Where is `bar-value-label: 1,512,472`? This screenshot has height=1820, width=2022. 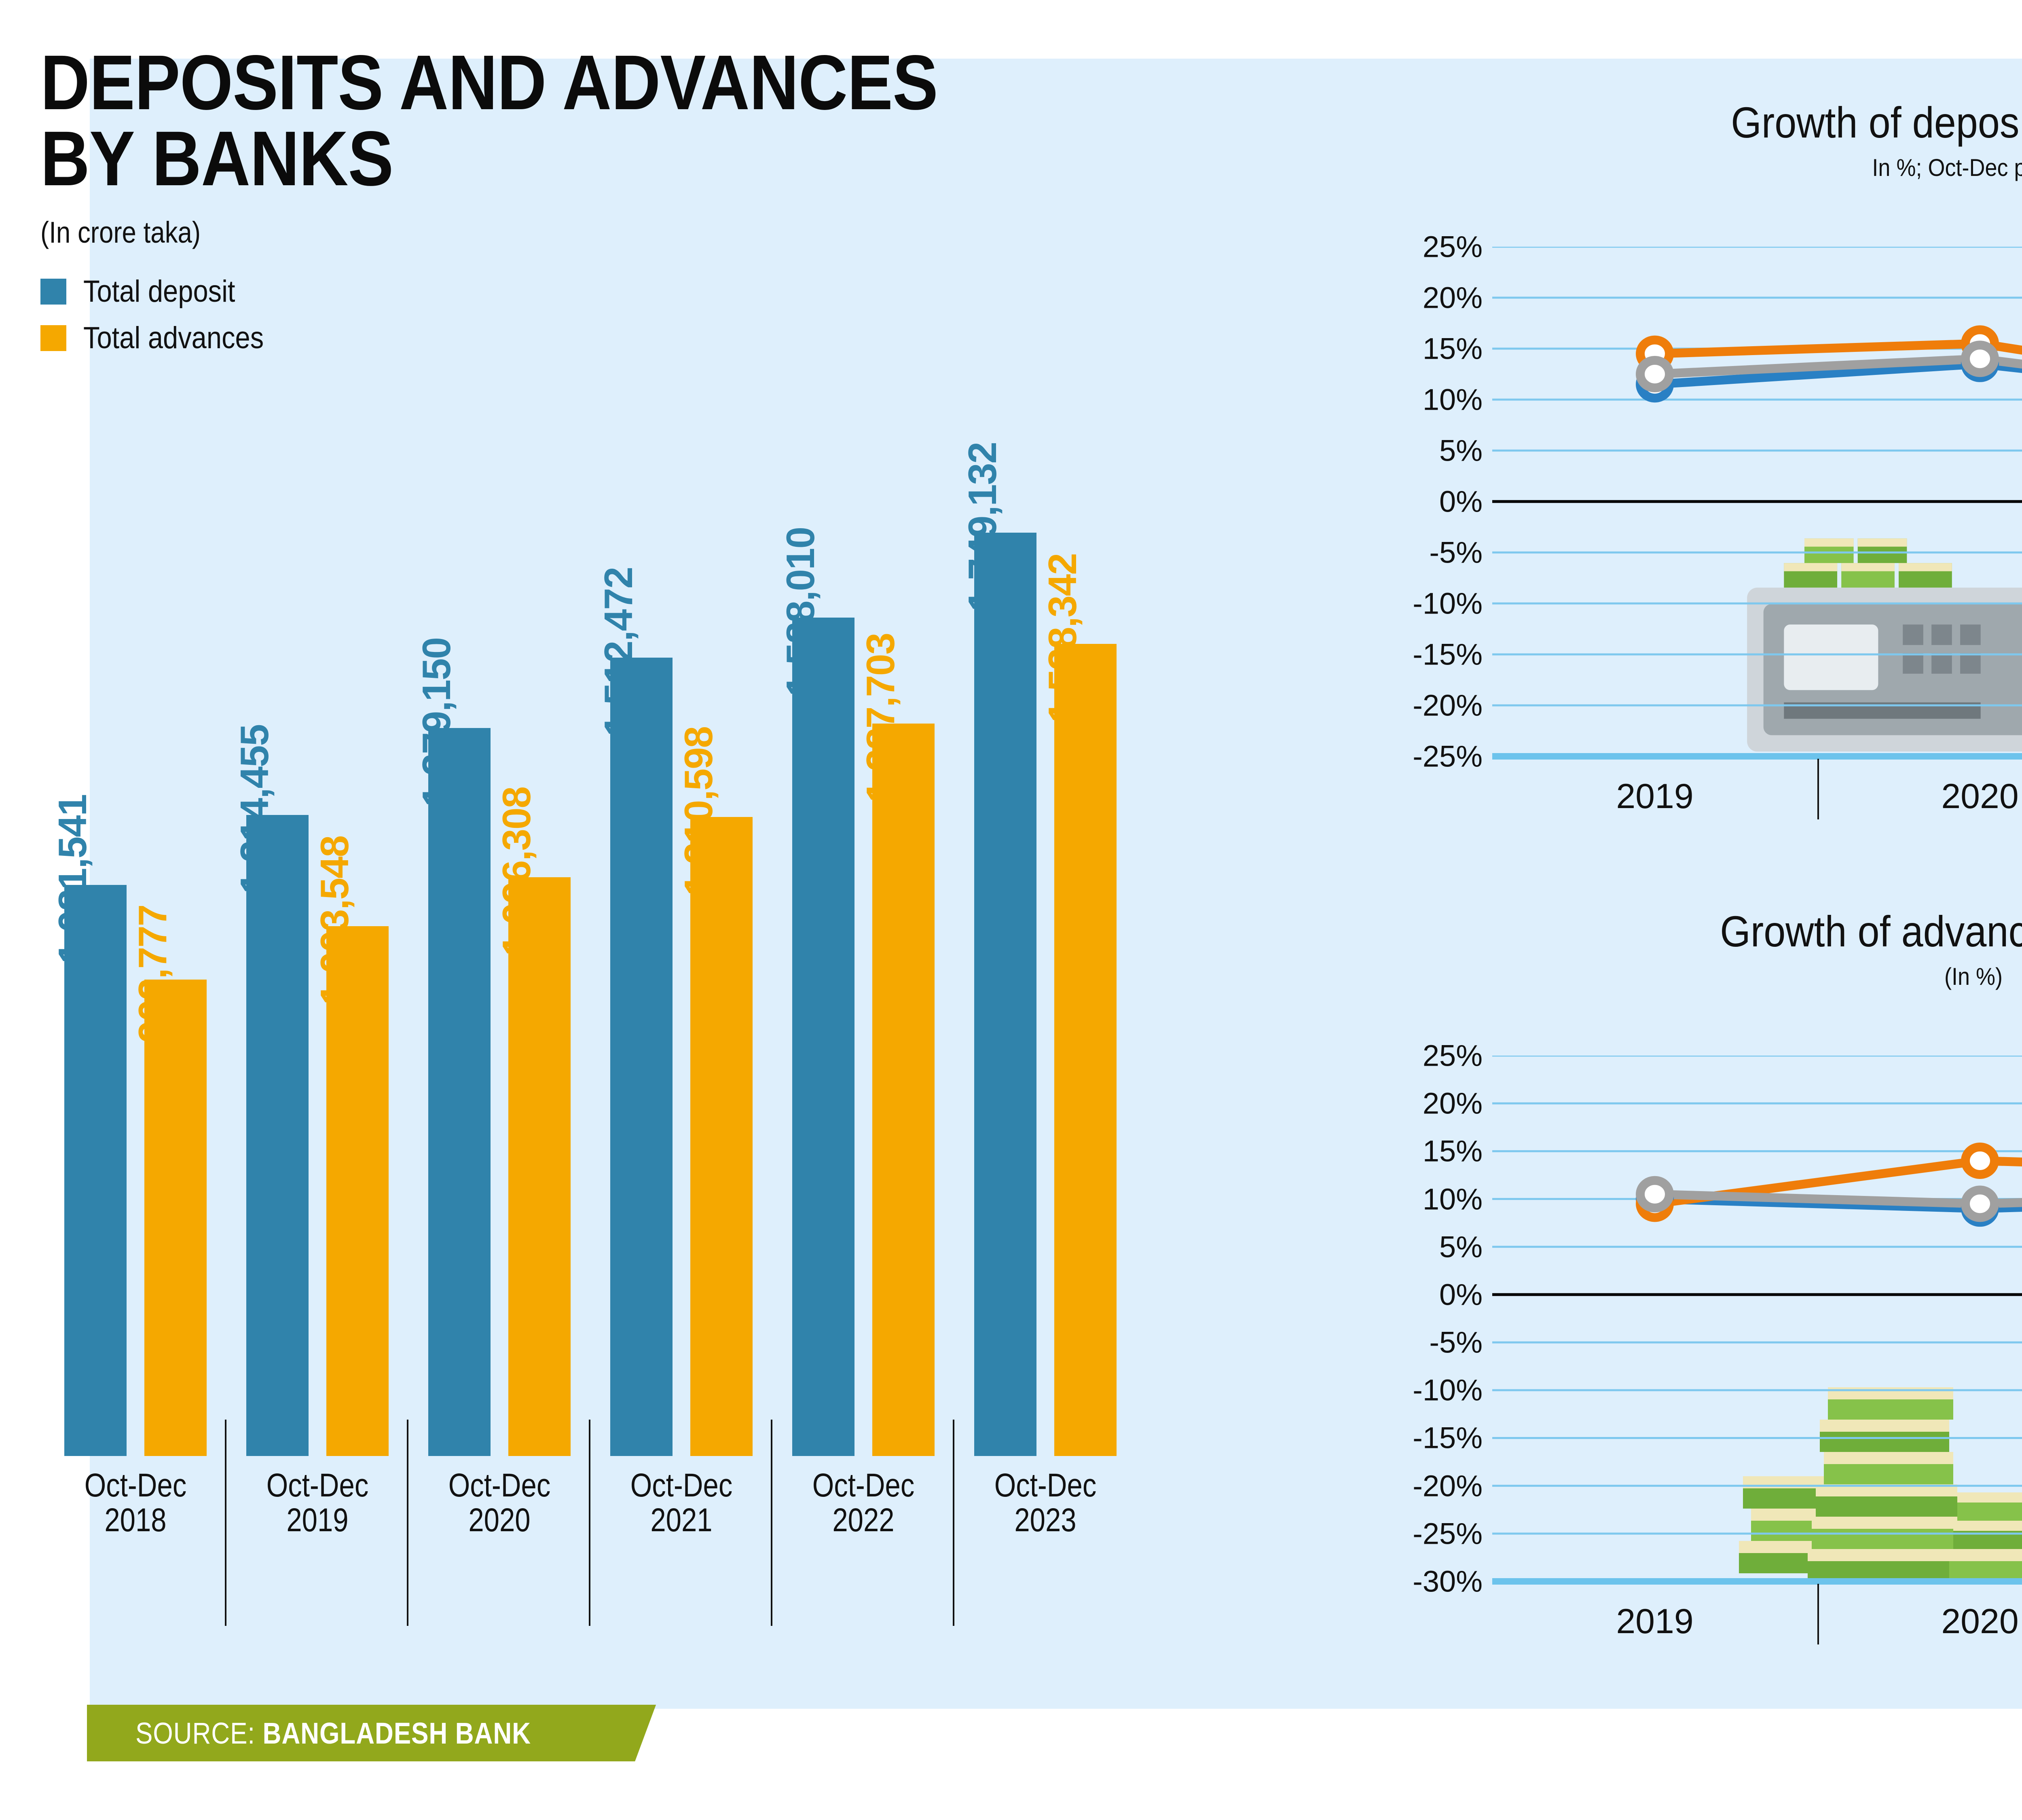 bar-value-label: 1,512,472 is located at coordinates (618, 651).